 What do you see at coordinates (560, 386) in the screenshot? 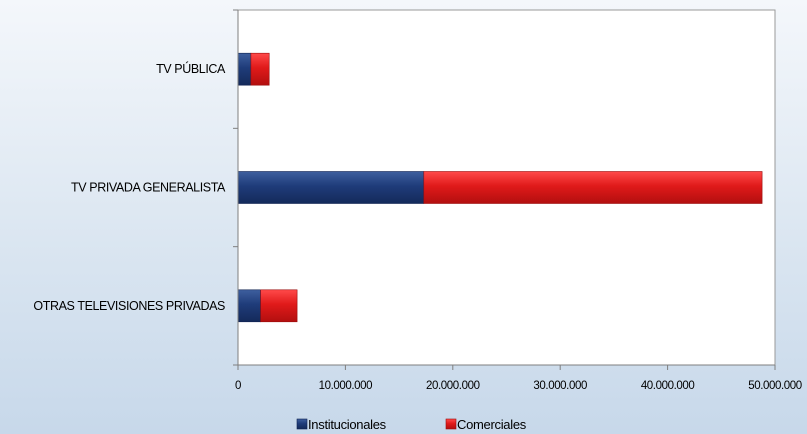
I see `x-tick-label: 30.000.000` at bounding box center [560, 386].